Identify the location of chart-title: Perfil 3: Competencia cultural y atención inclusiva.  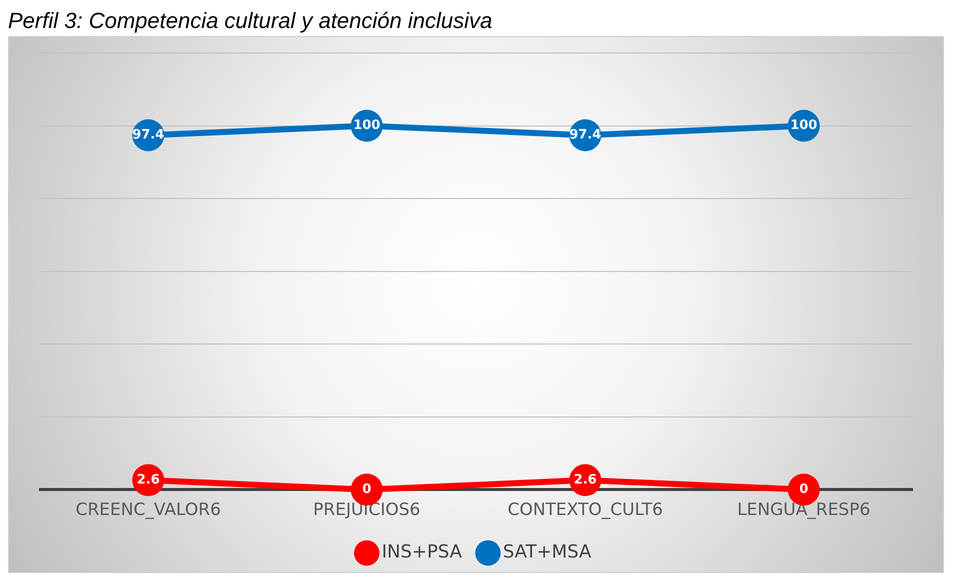
(251, 21).